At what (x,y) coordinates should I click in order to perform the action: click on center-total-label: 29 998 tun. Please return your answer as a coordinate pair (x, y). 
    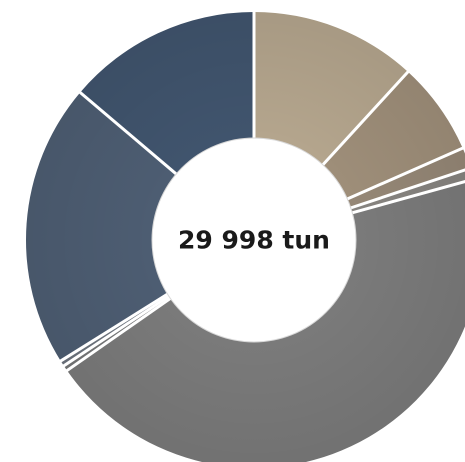
    Looking at the image, I should click on (254, 240).